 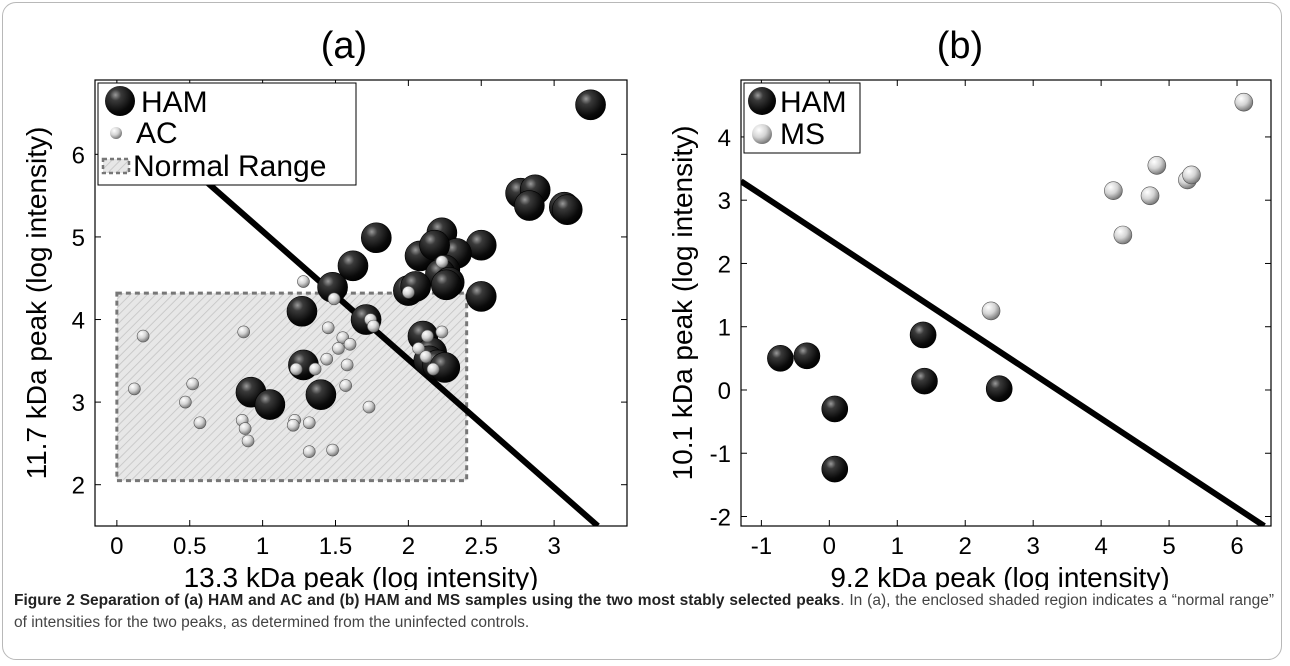 What do you see at coordinates (189, 546) in the screenshot?
I see `x-tick-label: 0.5` at bounding box center [189, 546].